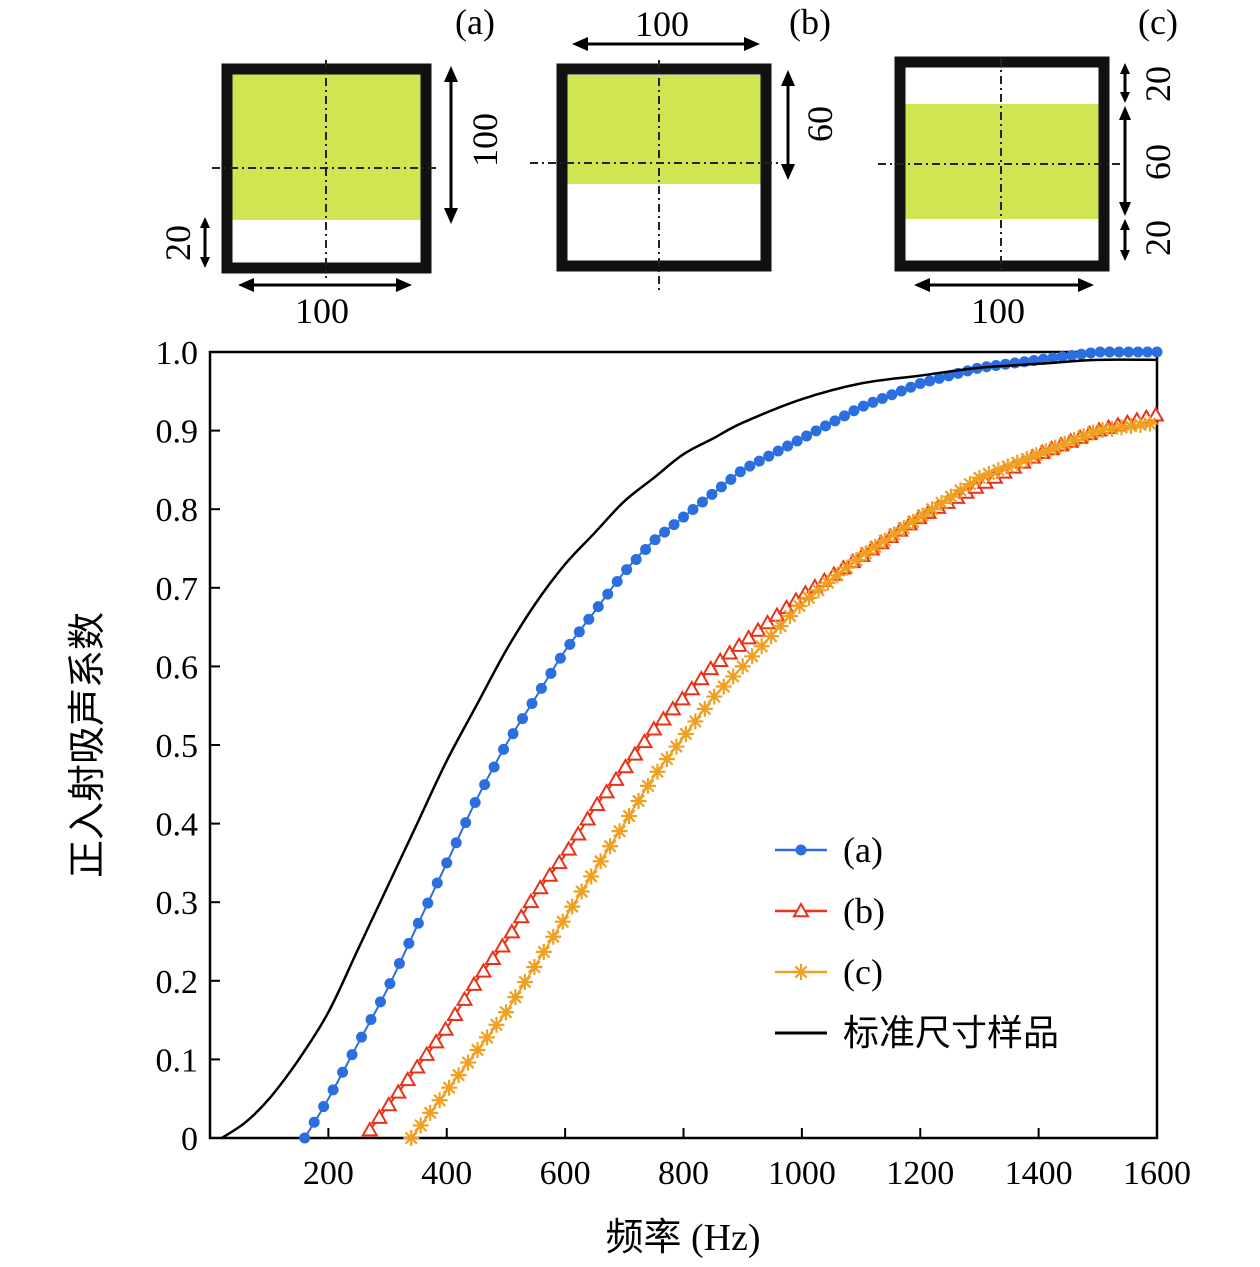  What do you see at coordinates (1157, 1173) in the screenshot?
I see `x-tick-label: 1600` at bounding box center [1157, 1173].